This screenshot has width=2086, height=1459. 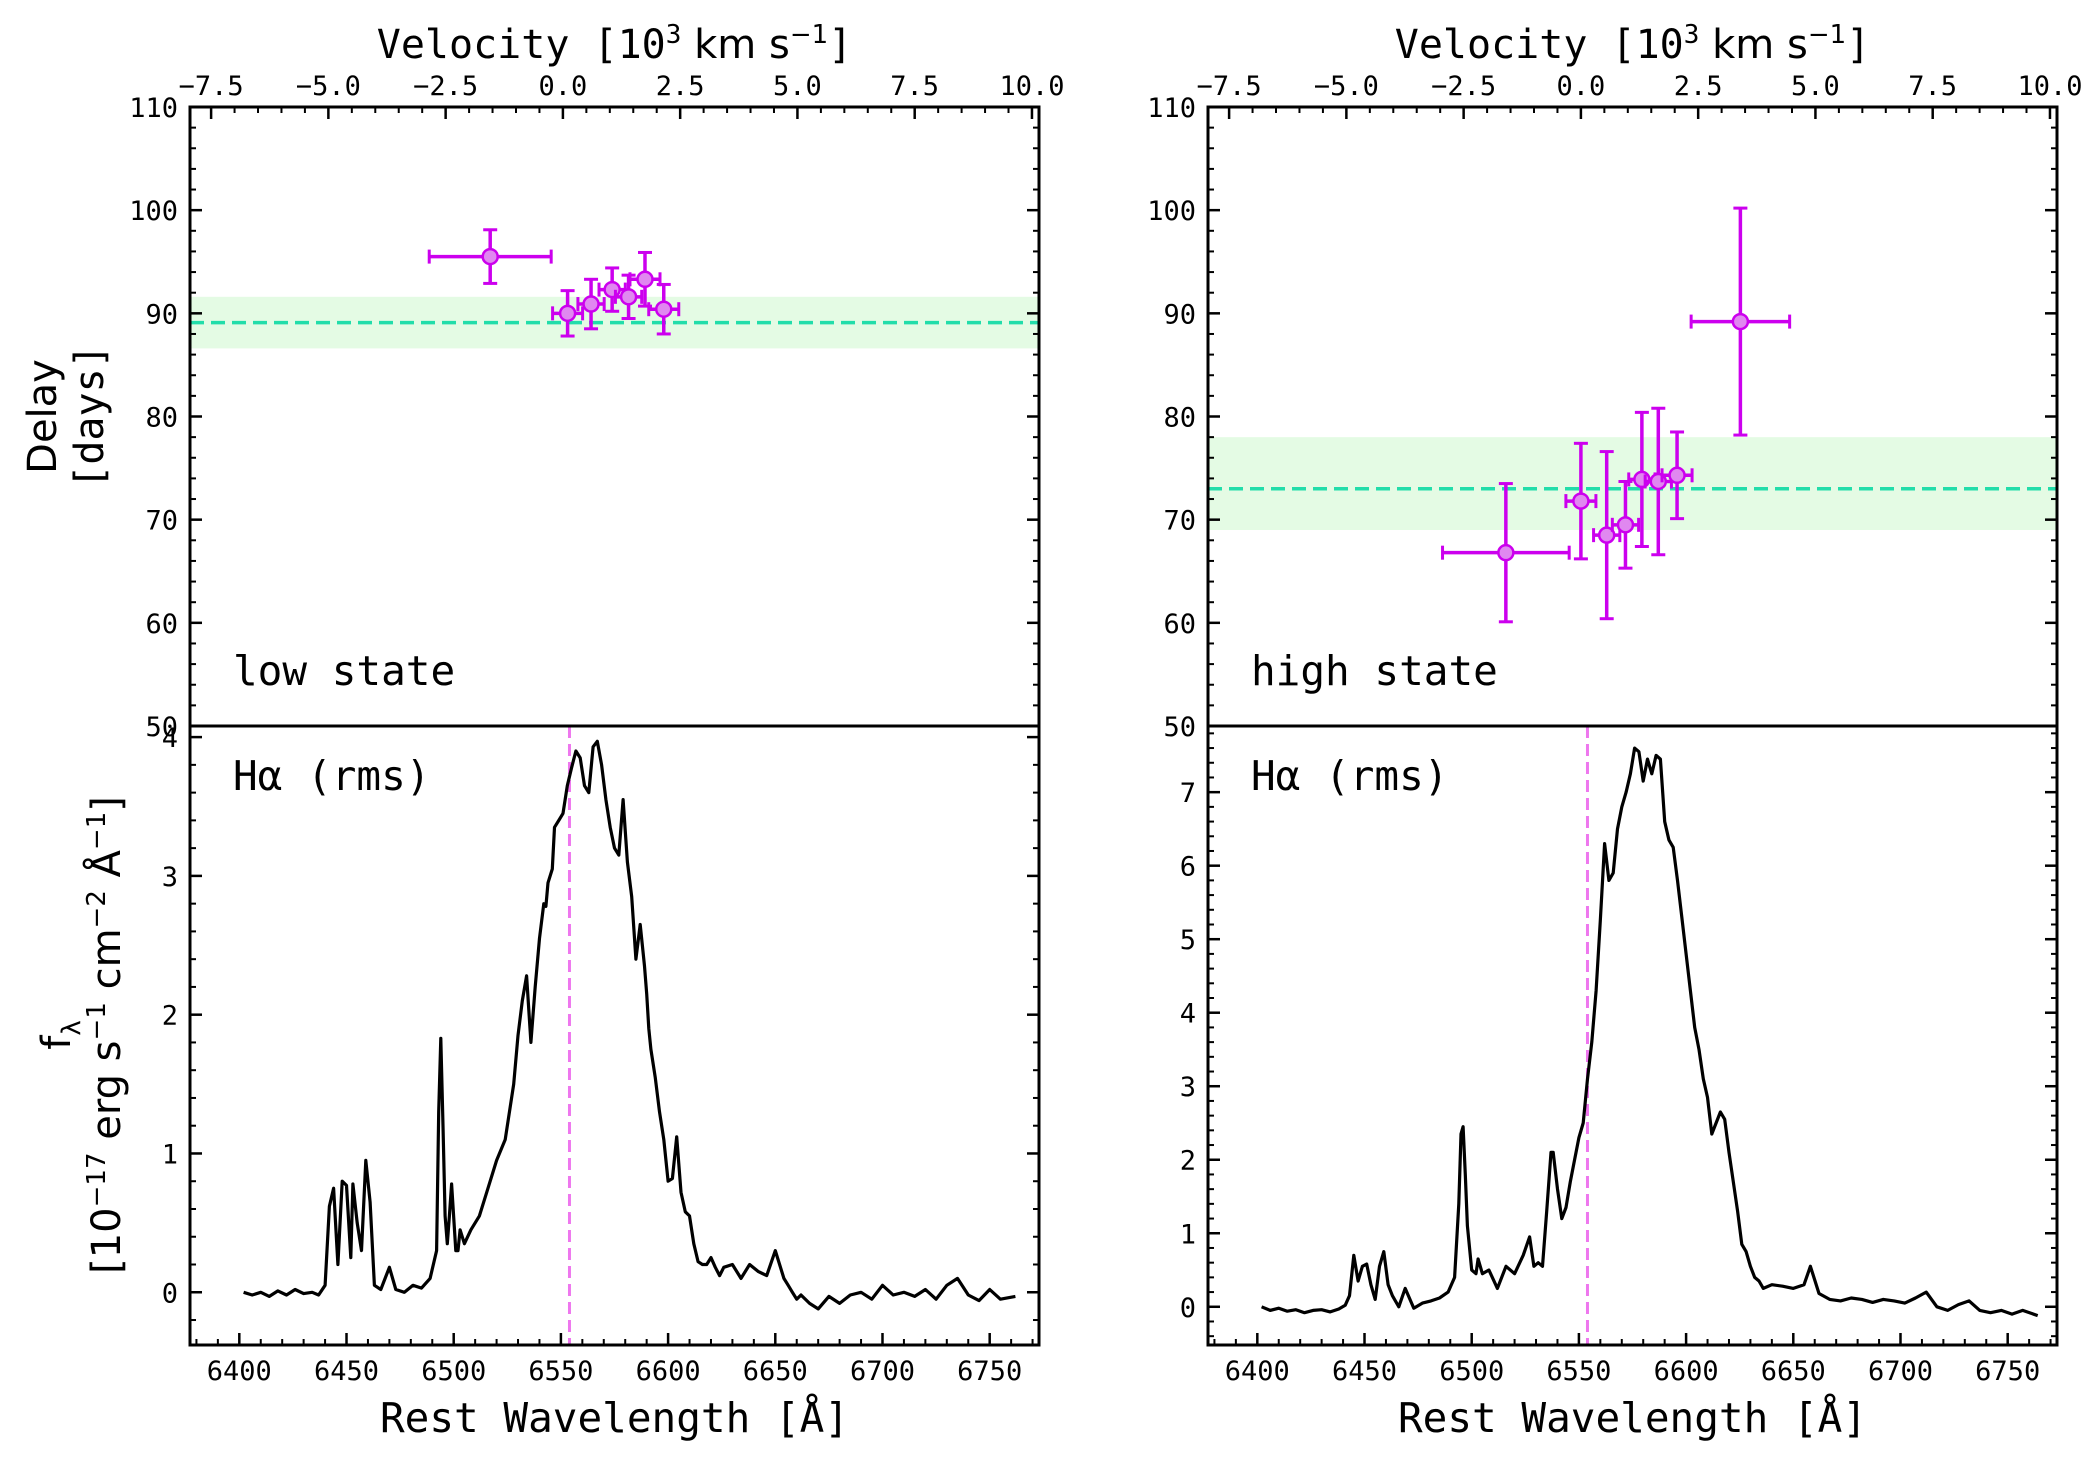 What do you see at coordinates (1188, 793) in the screenshot?
I see `ytick-label: 7` at bounding box center [1188, 793].